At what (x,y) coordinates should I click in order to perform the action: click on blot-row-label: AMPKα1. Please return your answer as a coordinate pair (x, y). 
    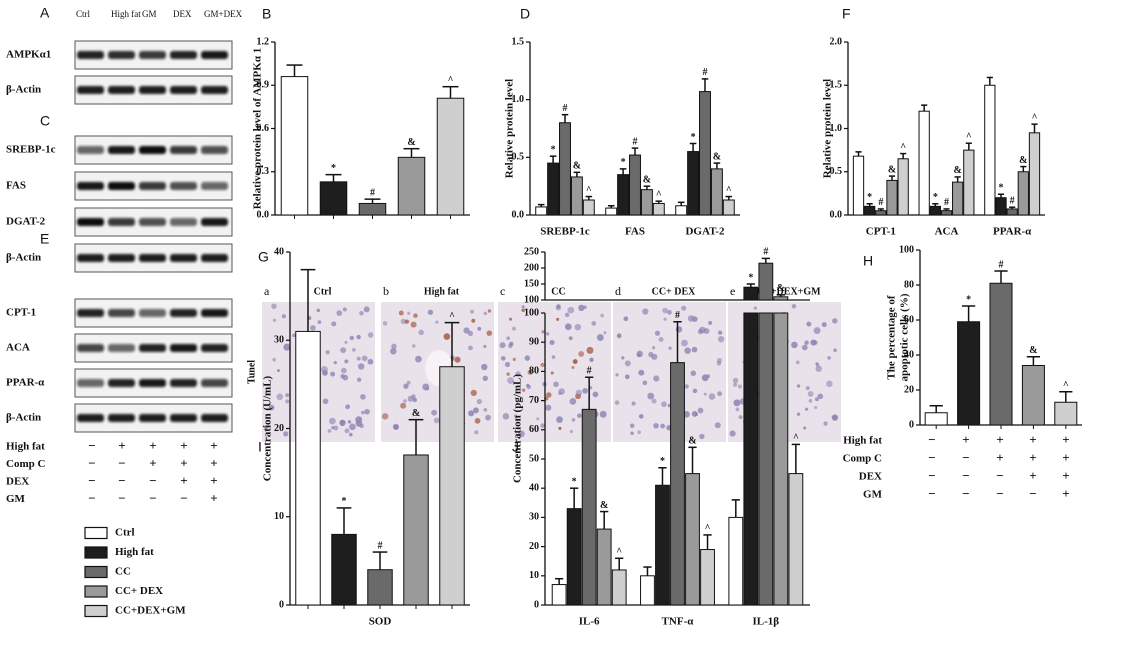
    Looking at the image, I should click on (28, 55).